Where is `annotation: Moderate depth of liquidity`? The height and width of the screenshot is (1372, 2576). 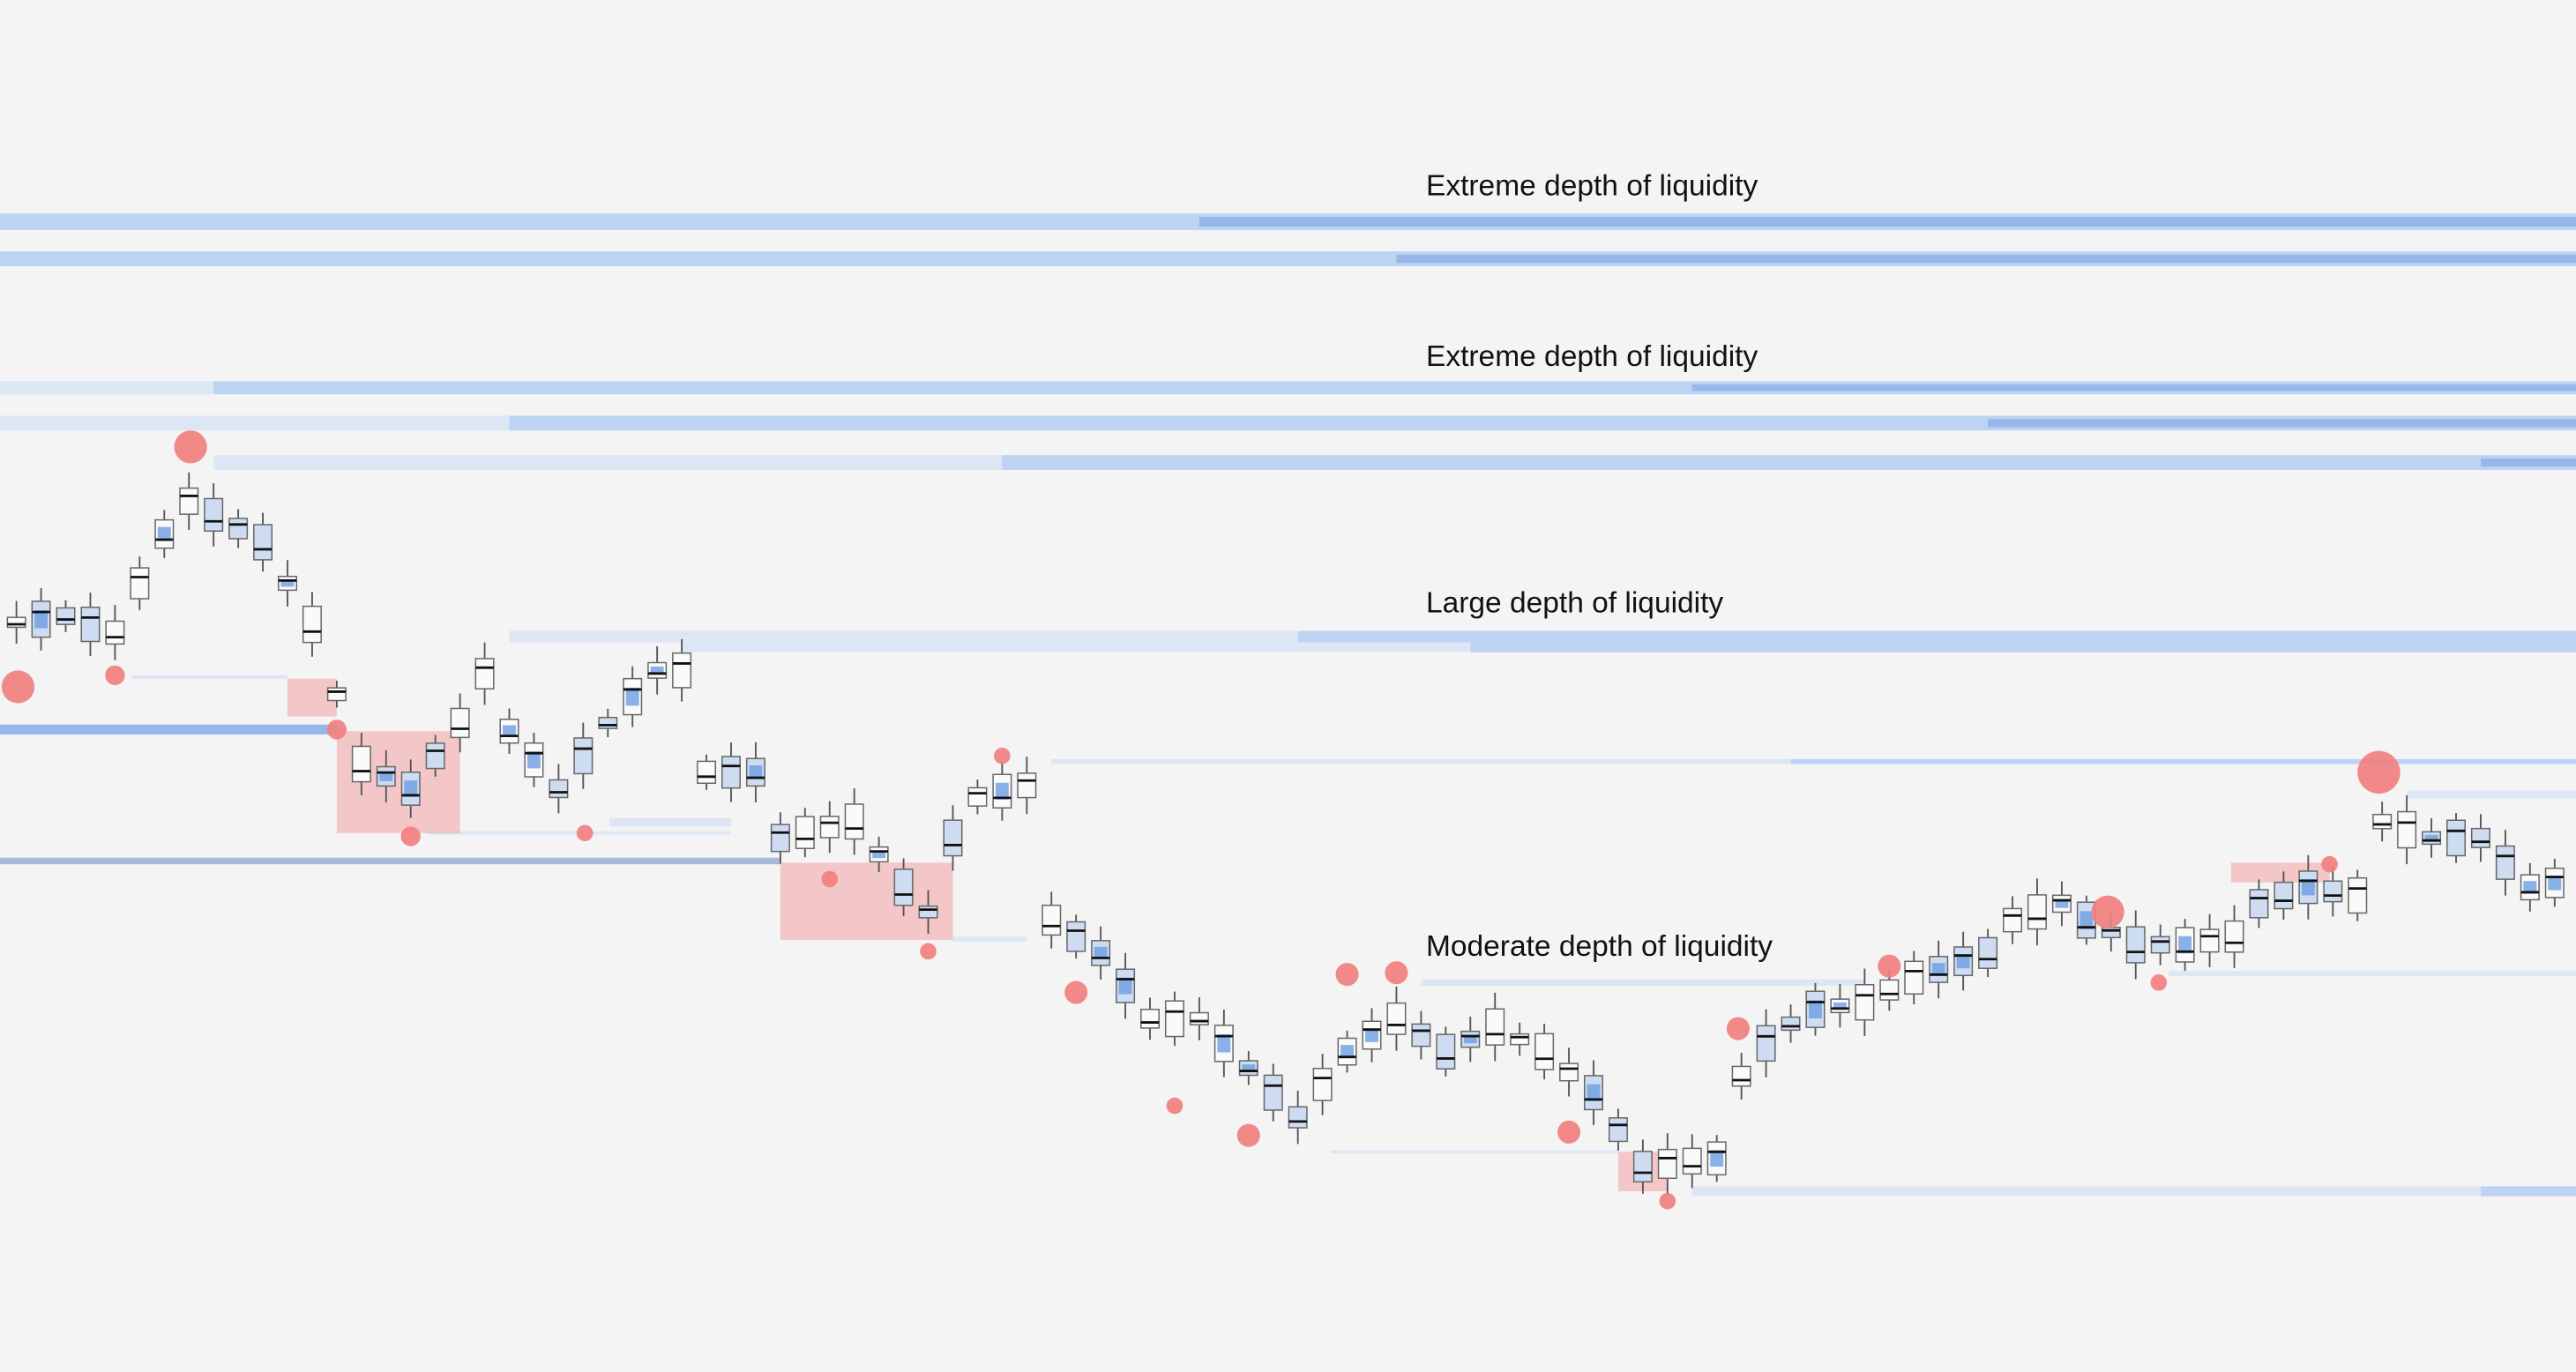 annotation: Moderate depth of liquidity is located at coordinates (1599, 947).